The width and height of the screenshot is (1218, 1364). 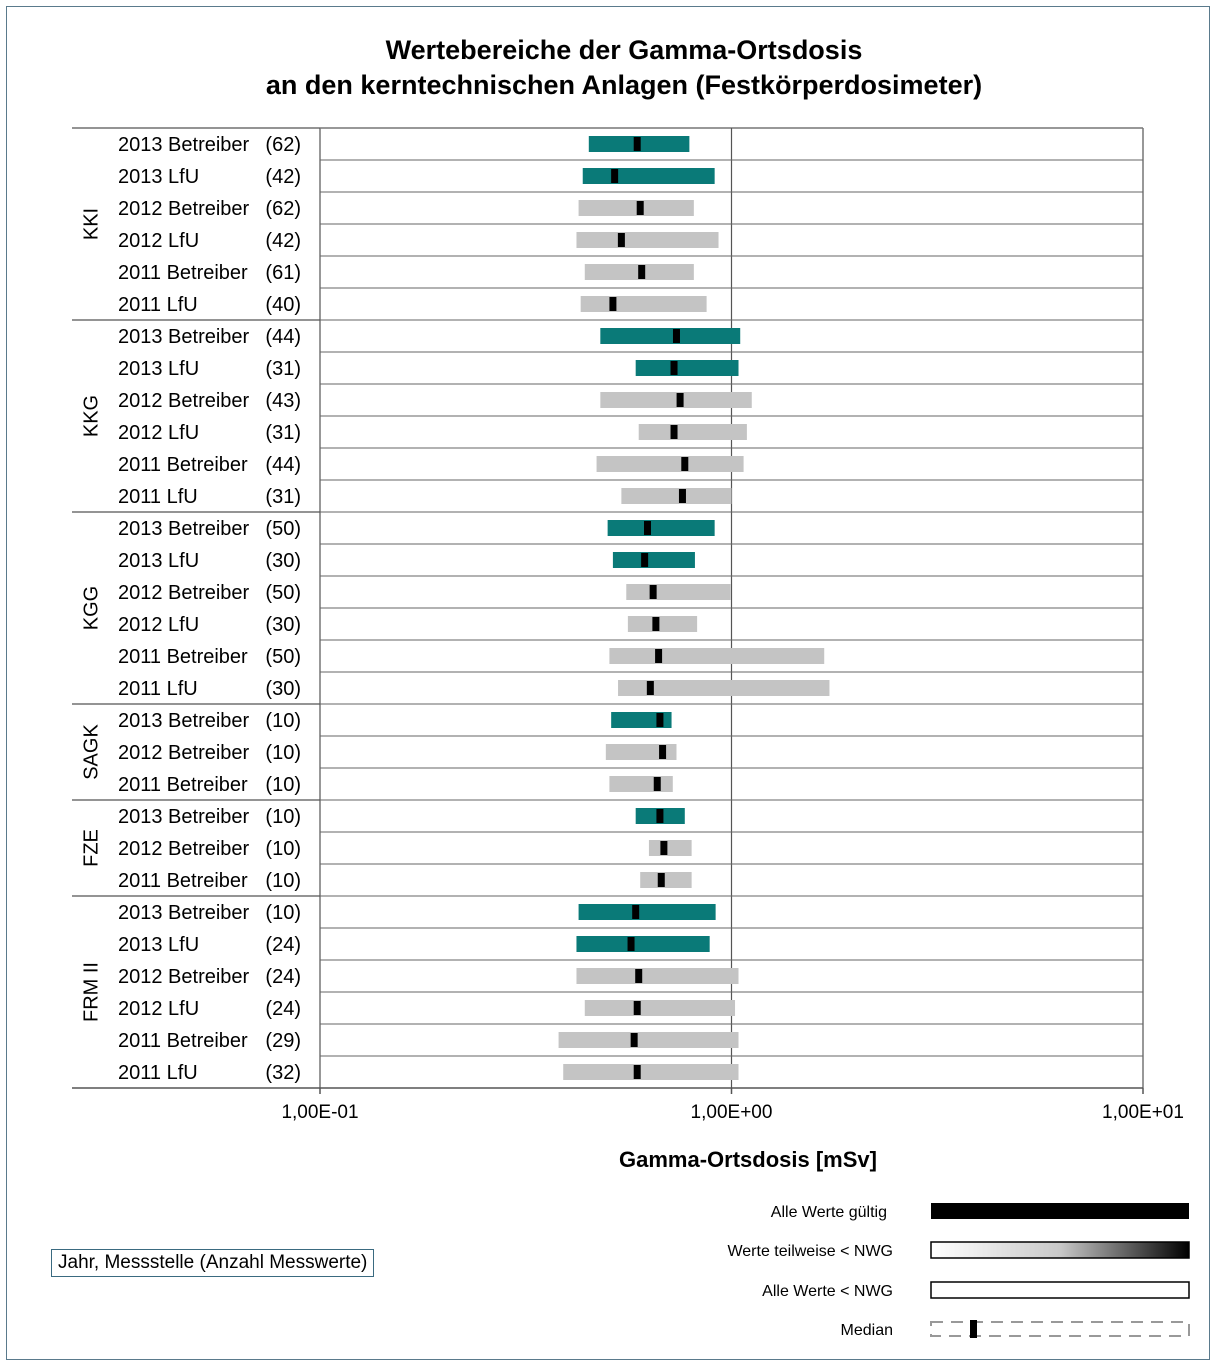 What do you see at coordinates (829, 1212) in the screenshot?
I see `legend-label: Alle Werte gültig` at bounding box center [829, 1212].